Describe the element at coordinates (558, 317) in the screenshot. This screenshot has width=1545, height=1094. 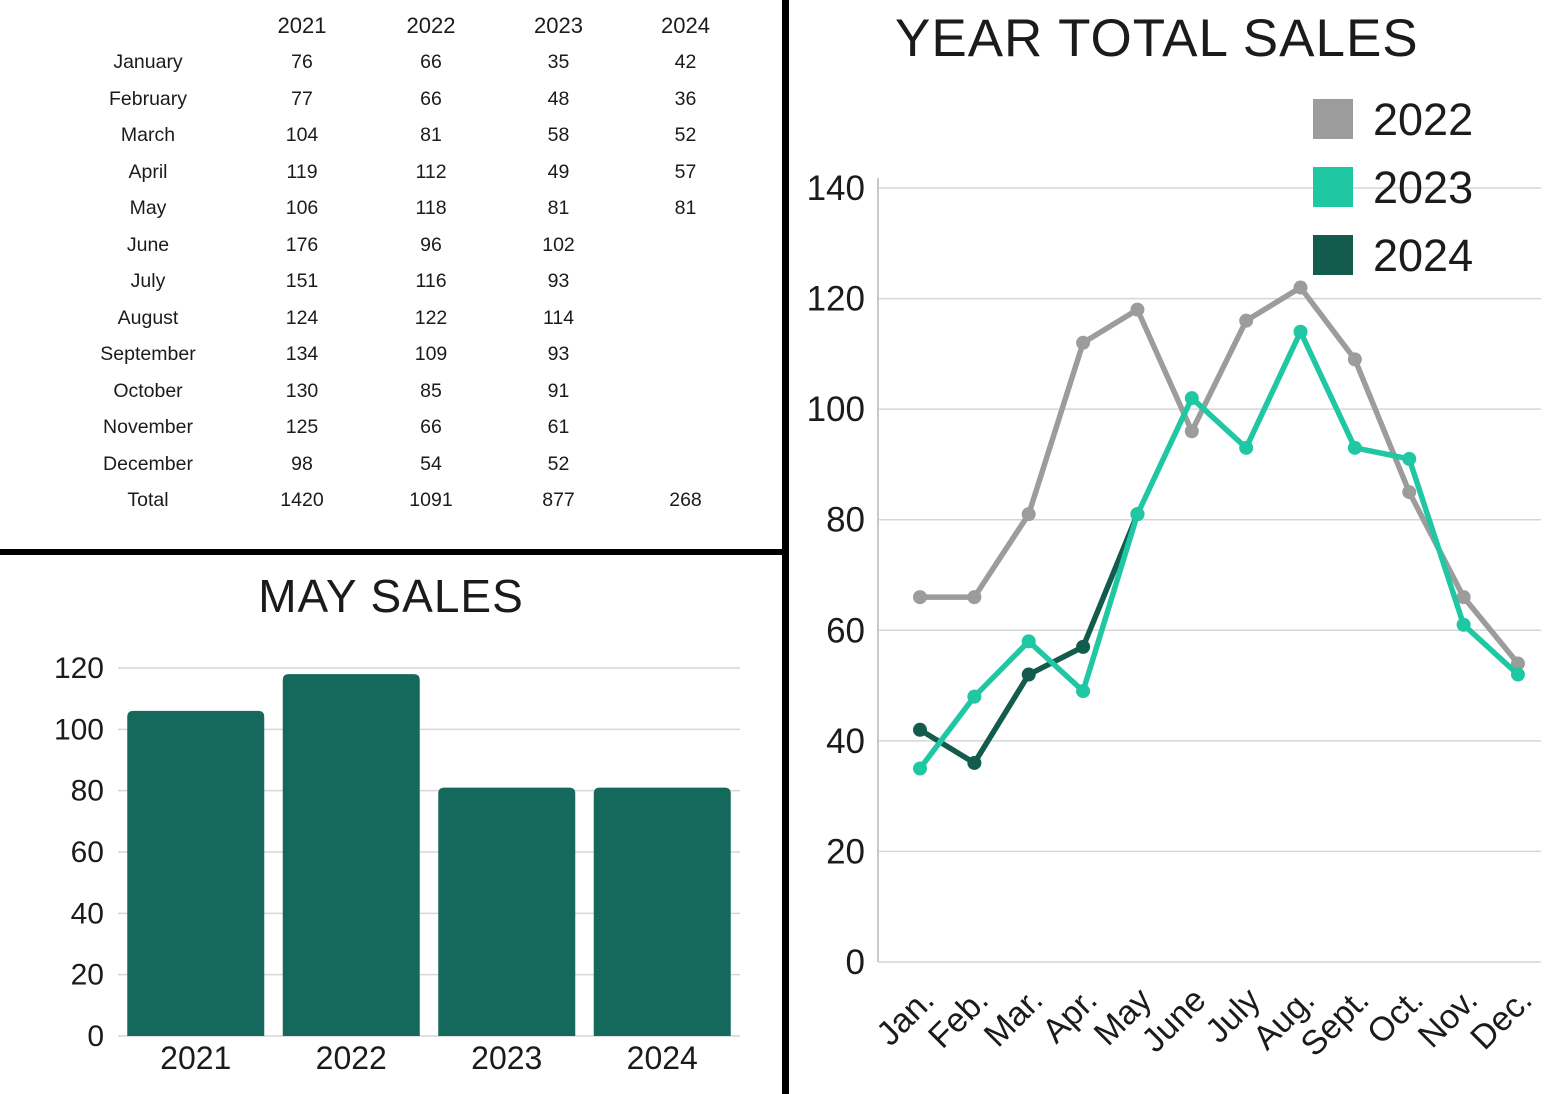
I see `value-cell: 114` at that location.